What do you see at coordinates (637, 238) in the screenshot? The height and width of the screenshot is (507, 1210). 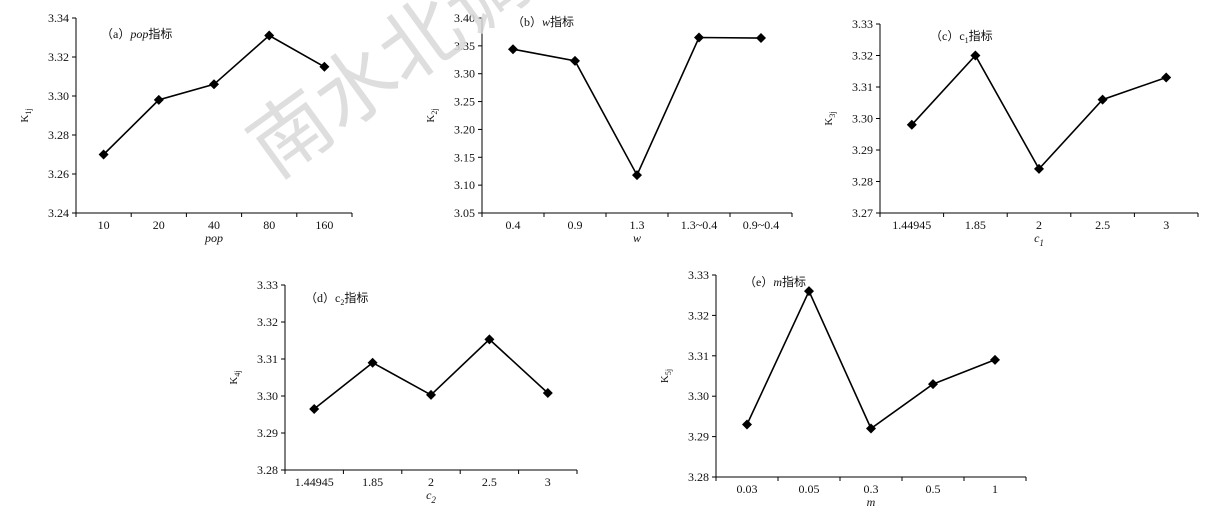 I see `x-axis-label: w` at bounding box center [637, 238].